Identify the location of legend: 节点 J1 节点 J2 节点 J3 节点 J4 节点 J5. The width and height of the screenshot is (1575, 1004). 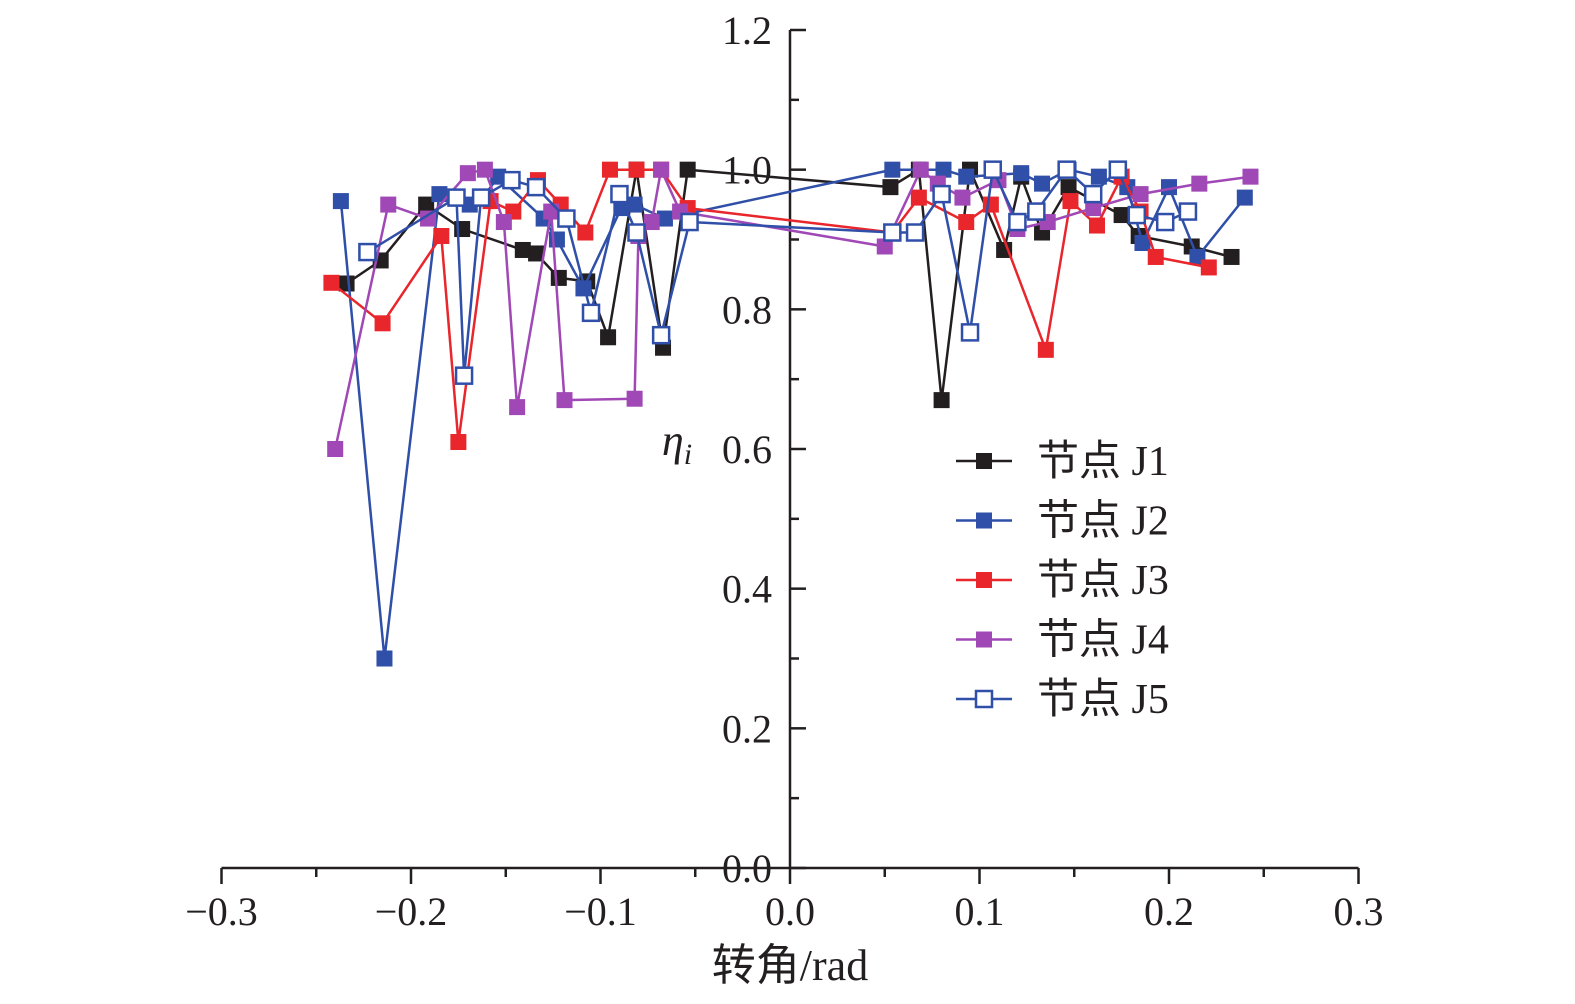
(1062, 581).